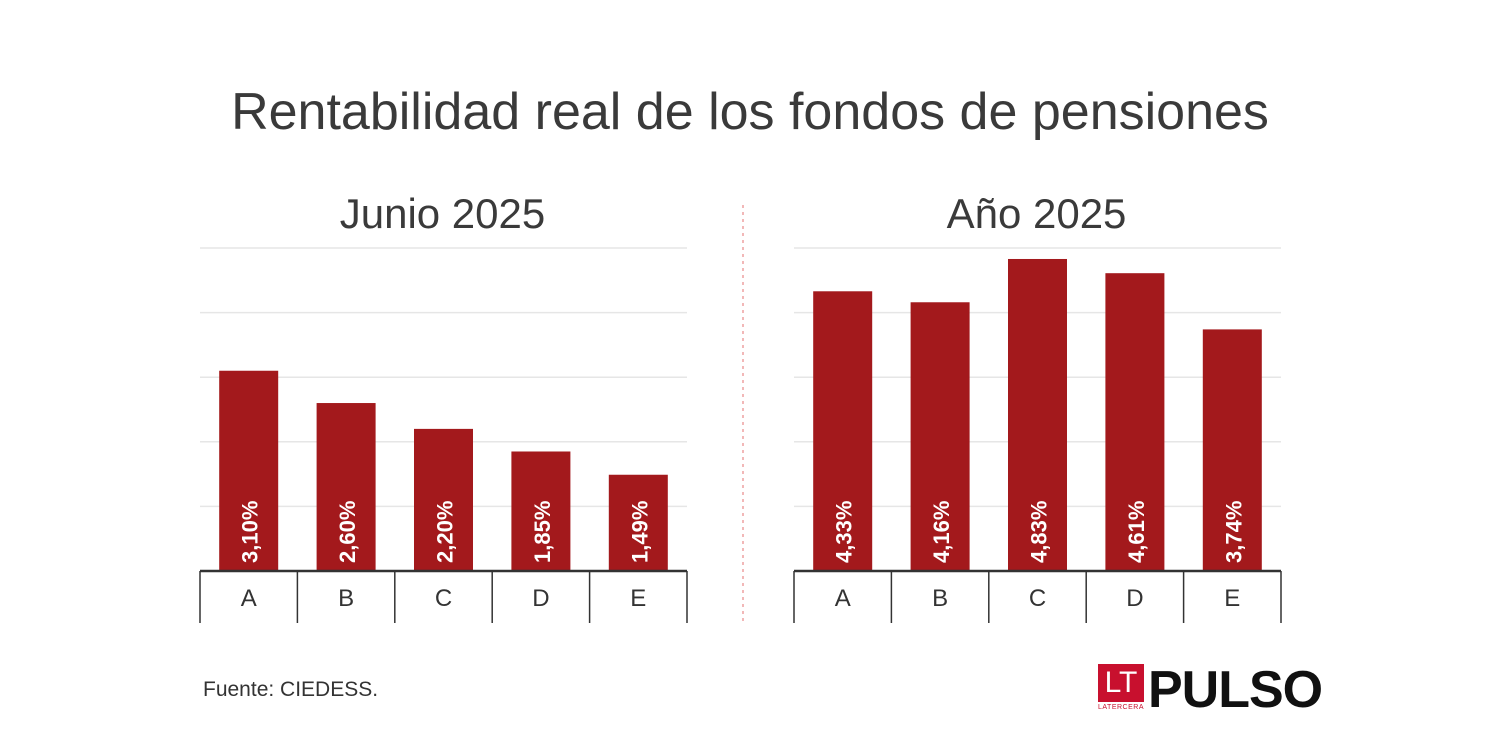  What do you see at coordinates (843, 431) in the screenshot?
I see `bar-anio-A` at bounding box center [843, 431].